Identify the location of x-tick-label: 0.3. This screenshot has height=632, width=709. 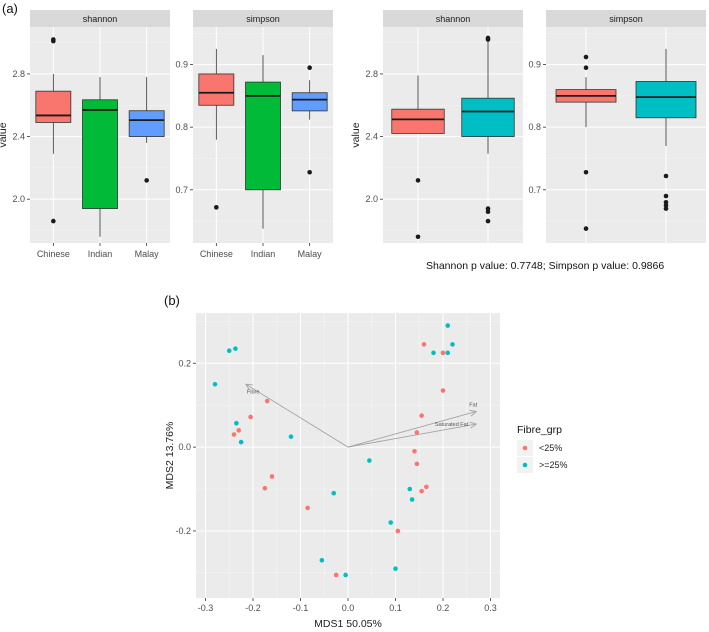
(490, 608).